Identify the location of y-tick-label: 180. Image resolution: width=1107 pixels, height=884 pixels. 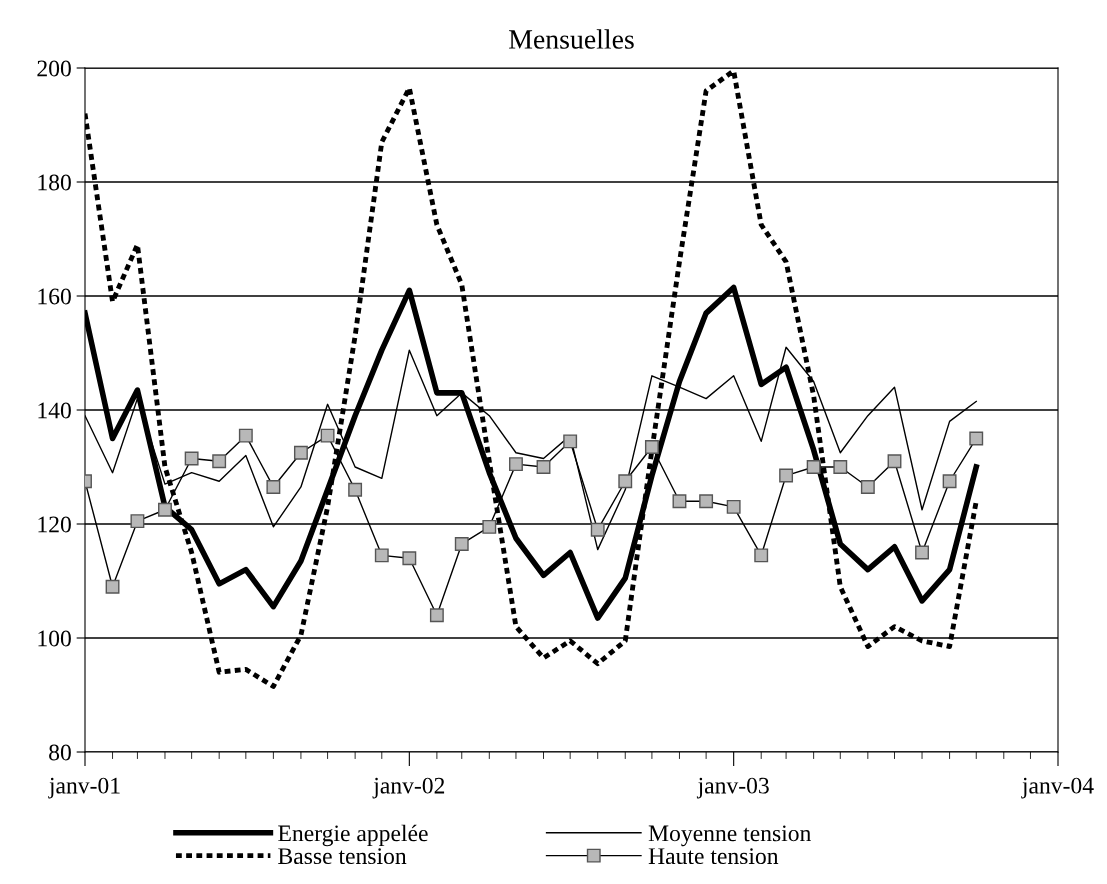
(54, 182).